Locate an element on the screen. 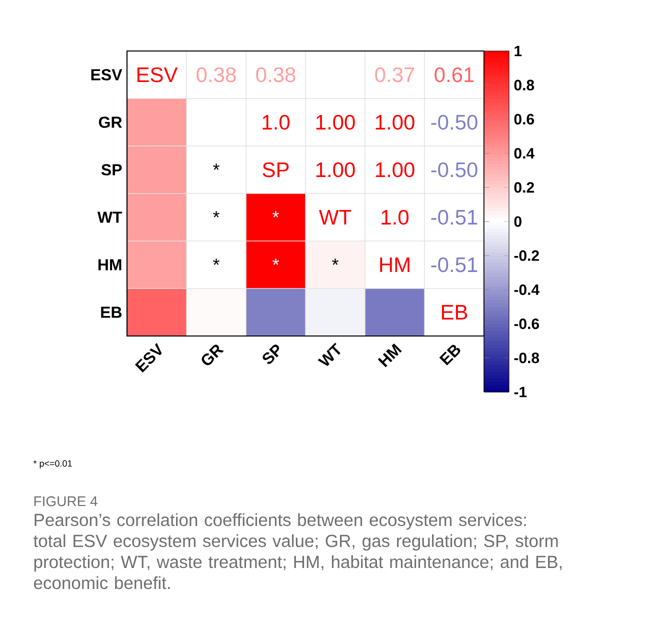 Image resolution: width=646 pixels, height=629 pixels. color-bar-label: 1 is located at coordinates (518, 51).